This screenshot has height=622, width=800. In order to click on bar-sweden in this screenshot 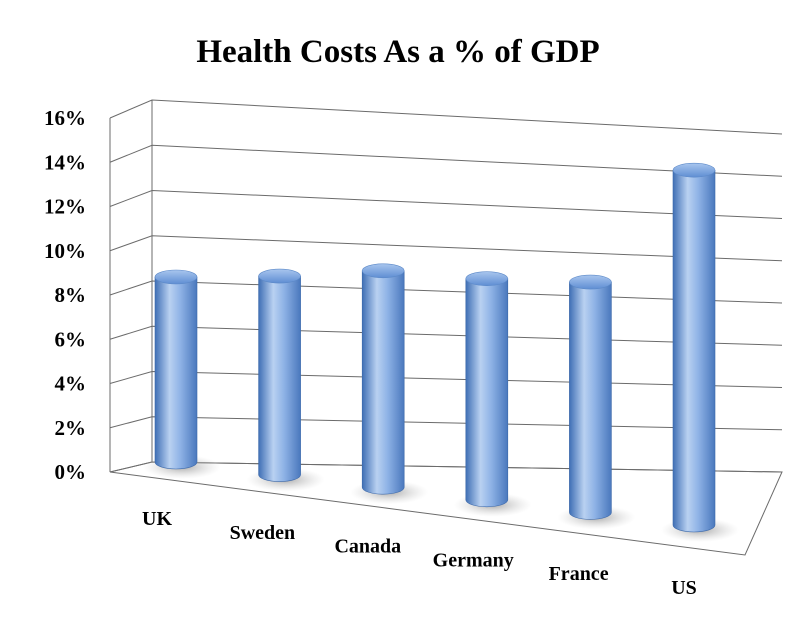, I will do `click(279, 375)`.